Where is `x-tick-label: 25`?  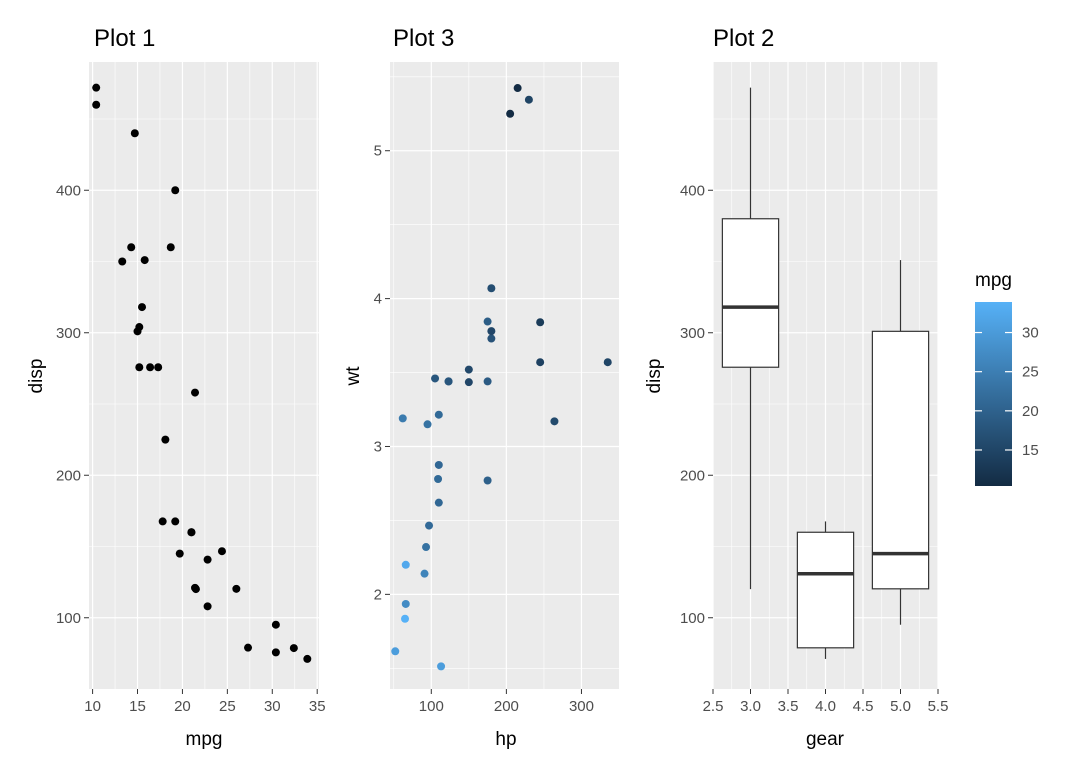 x-tick-label: 25 is located at coordinates (227, 706).